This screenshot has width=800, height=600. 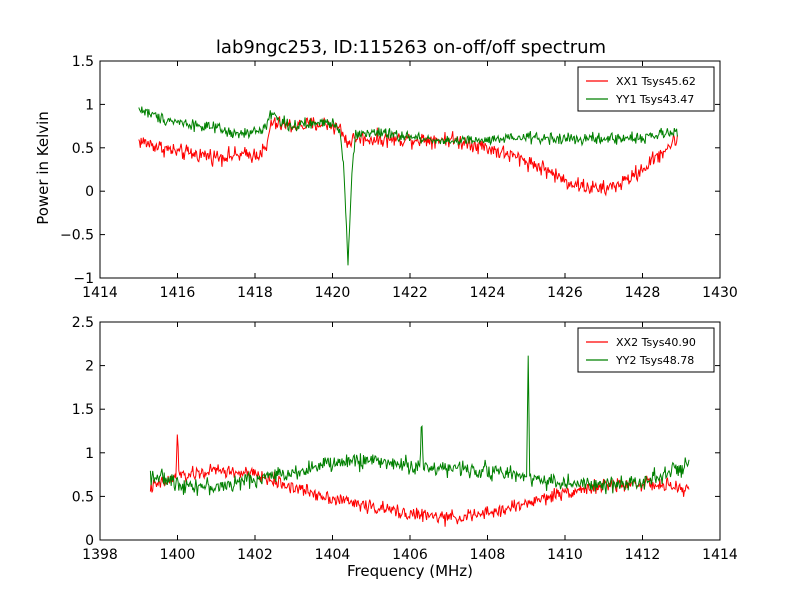 What do you see at coordinates (255, 293) in the screenshot?
I see `x-tick-label: 1418` at bounding box center [255, 293].